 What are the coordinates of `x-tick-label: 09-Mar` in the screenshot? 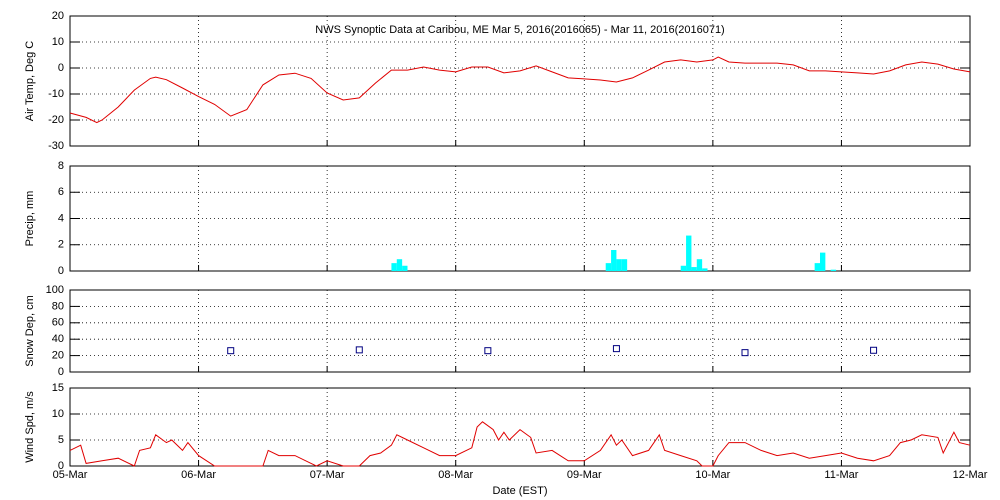 It's located at (584, 475).